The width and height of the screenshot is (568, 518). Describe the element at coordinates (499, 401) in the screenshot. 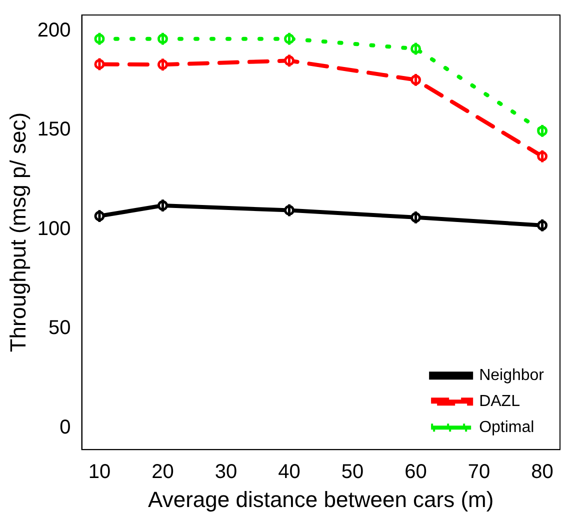

I see `legend-label: DAZL` at that location.